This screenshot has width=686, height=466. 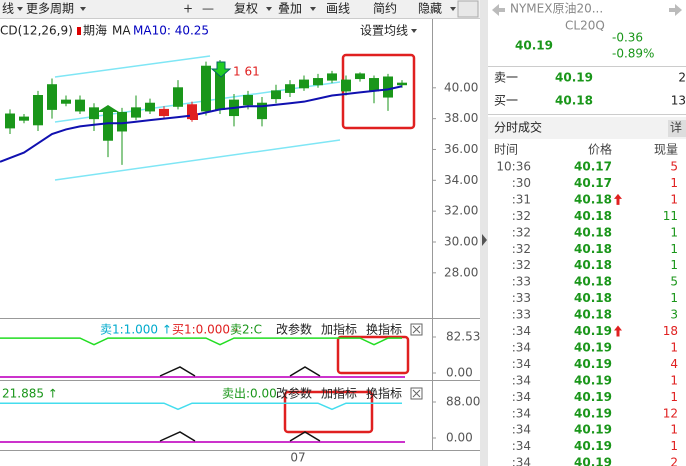 What do you see at coordinates (188, 9) in the screenshot?
I see `zoom-in: +` at bounding box center [188, 9].